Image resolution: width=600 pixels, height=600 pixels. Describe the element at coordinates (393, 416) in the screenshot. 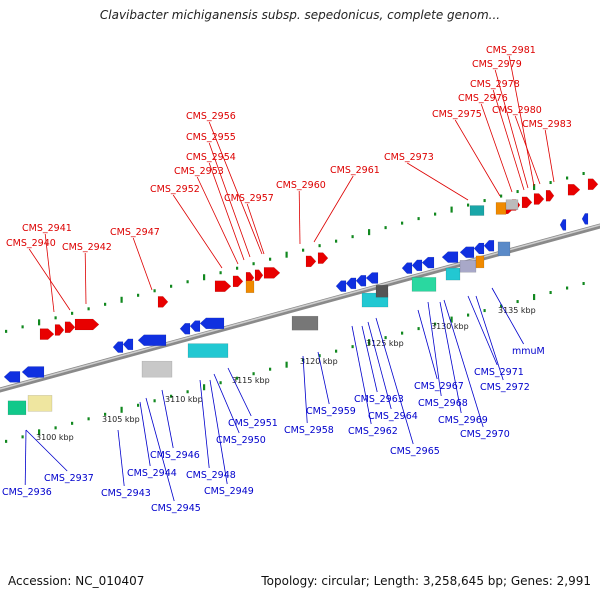

I see `gene-label: CMS_2964` at that location.